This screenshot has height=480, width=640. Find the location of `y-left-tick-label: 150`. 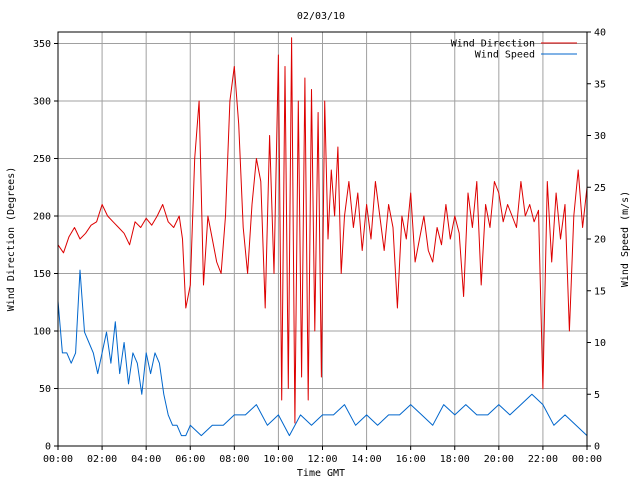

y-left-tick-label: 150 is located at coordinates (42, 274).